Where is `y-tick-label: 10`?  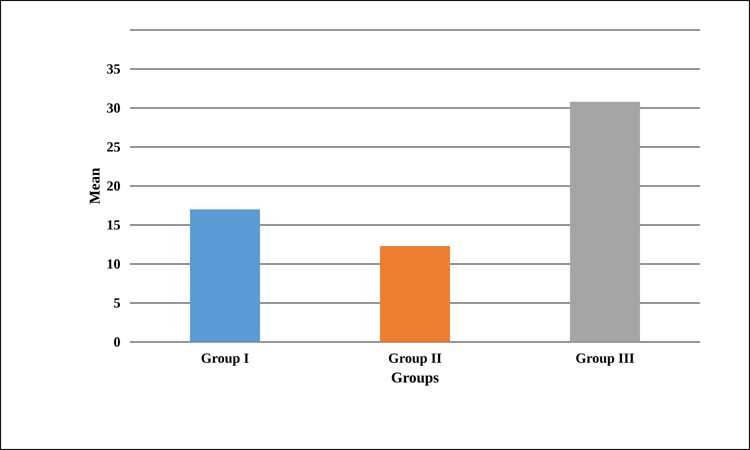
y-tick-label: 10 is located at coordinates (114, 264).